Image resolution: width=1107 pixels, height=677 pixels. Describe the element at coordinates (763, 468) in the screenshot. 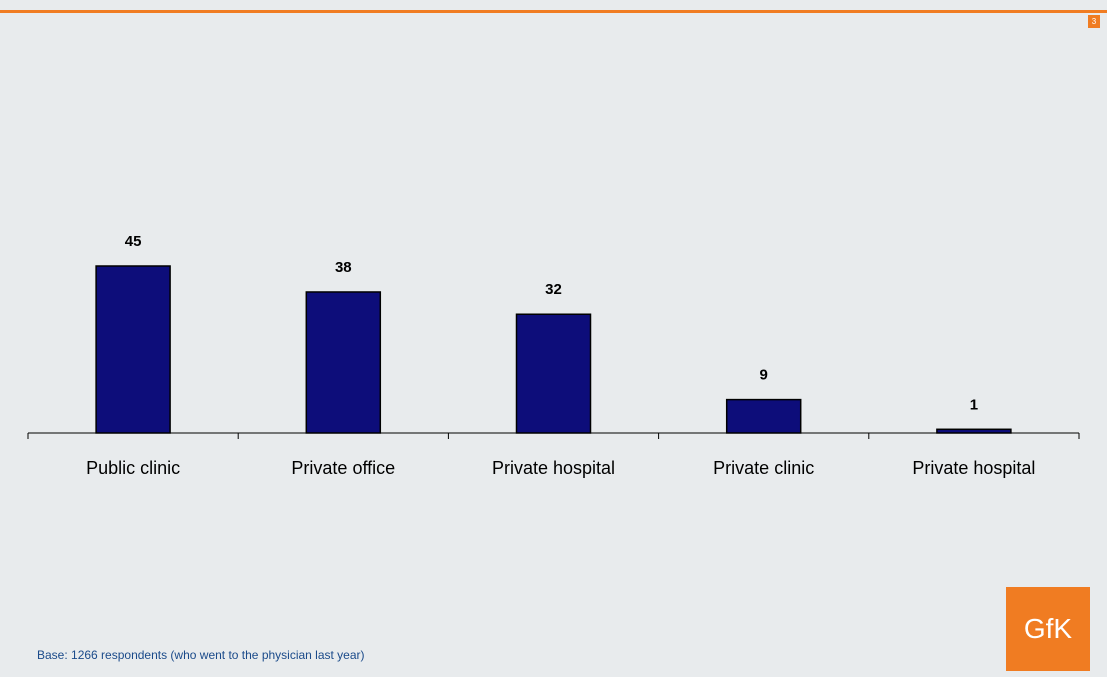

I see `category-label: Private clinic` at that location.